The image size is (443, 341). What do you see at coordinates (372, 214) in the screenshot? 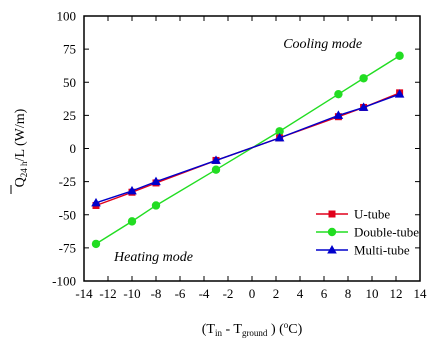
I see `legend-label-u-tube: U-tube` at bounding box center [372, 214].